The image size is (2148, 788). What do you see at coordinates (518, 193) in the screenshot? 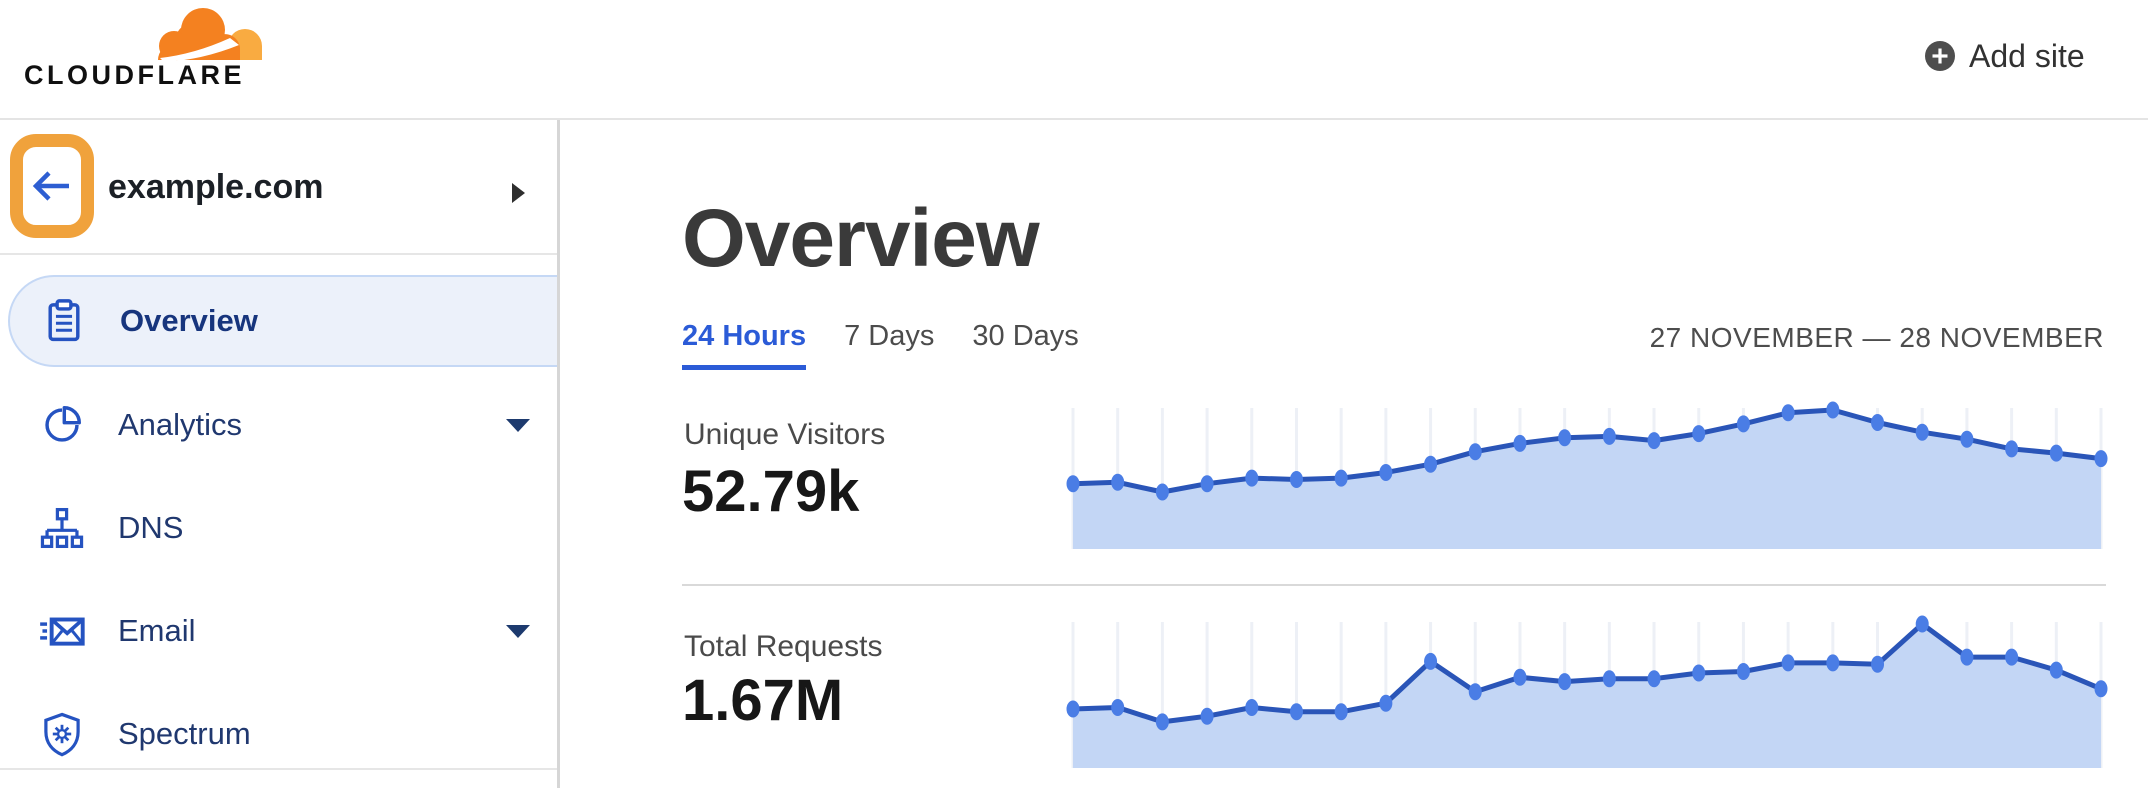
I see `chevron-right-icon` at bounding box center [518, 193].